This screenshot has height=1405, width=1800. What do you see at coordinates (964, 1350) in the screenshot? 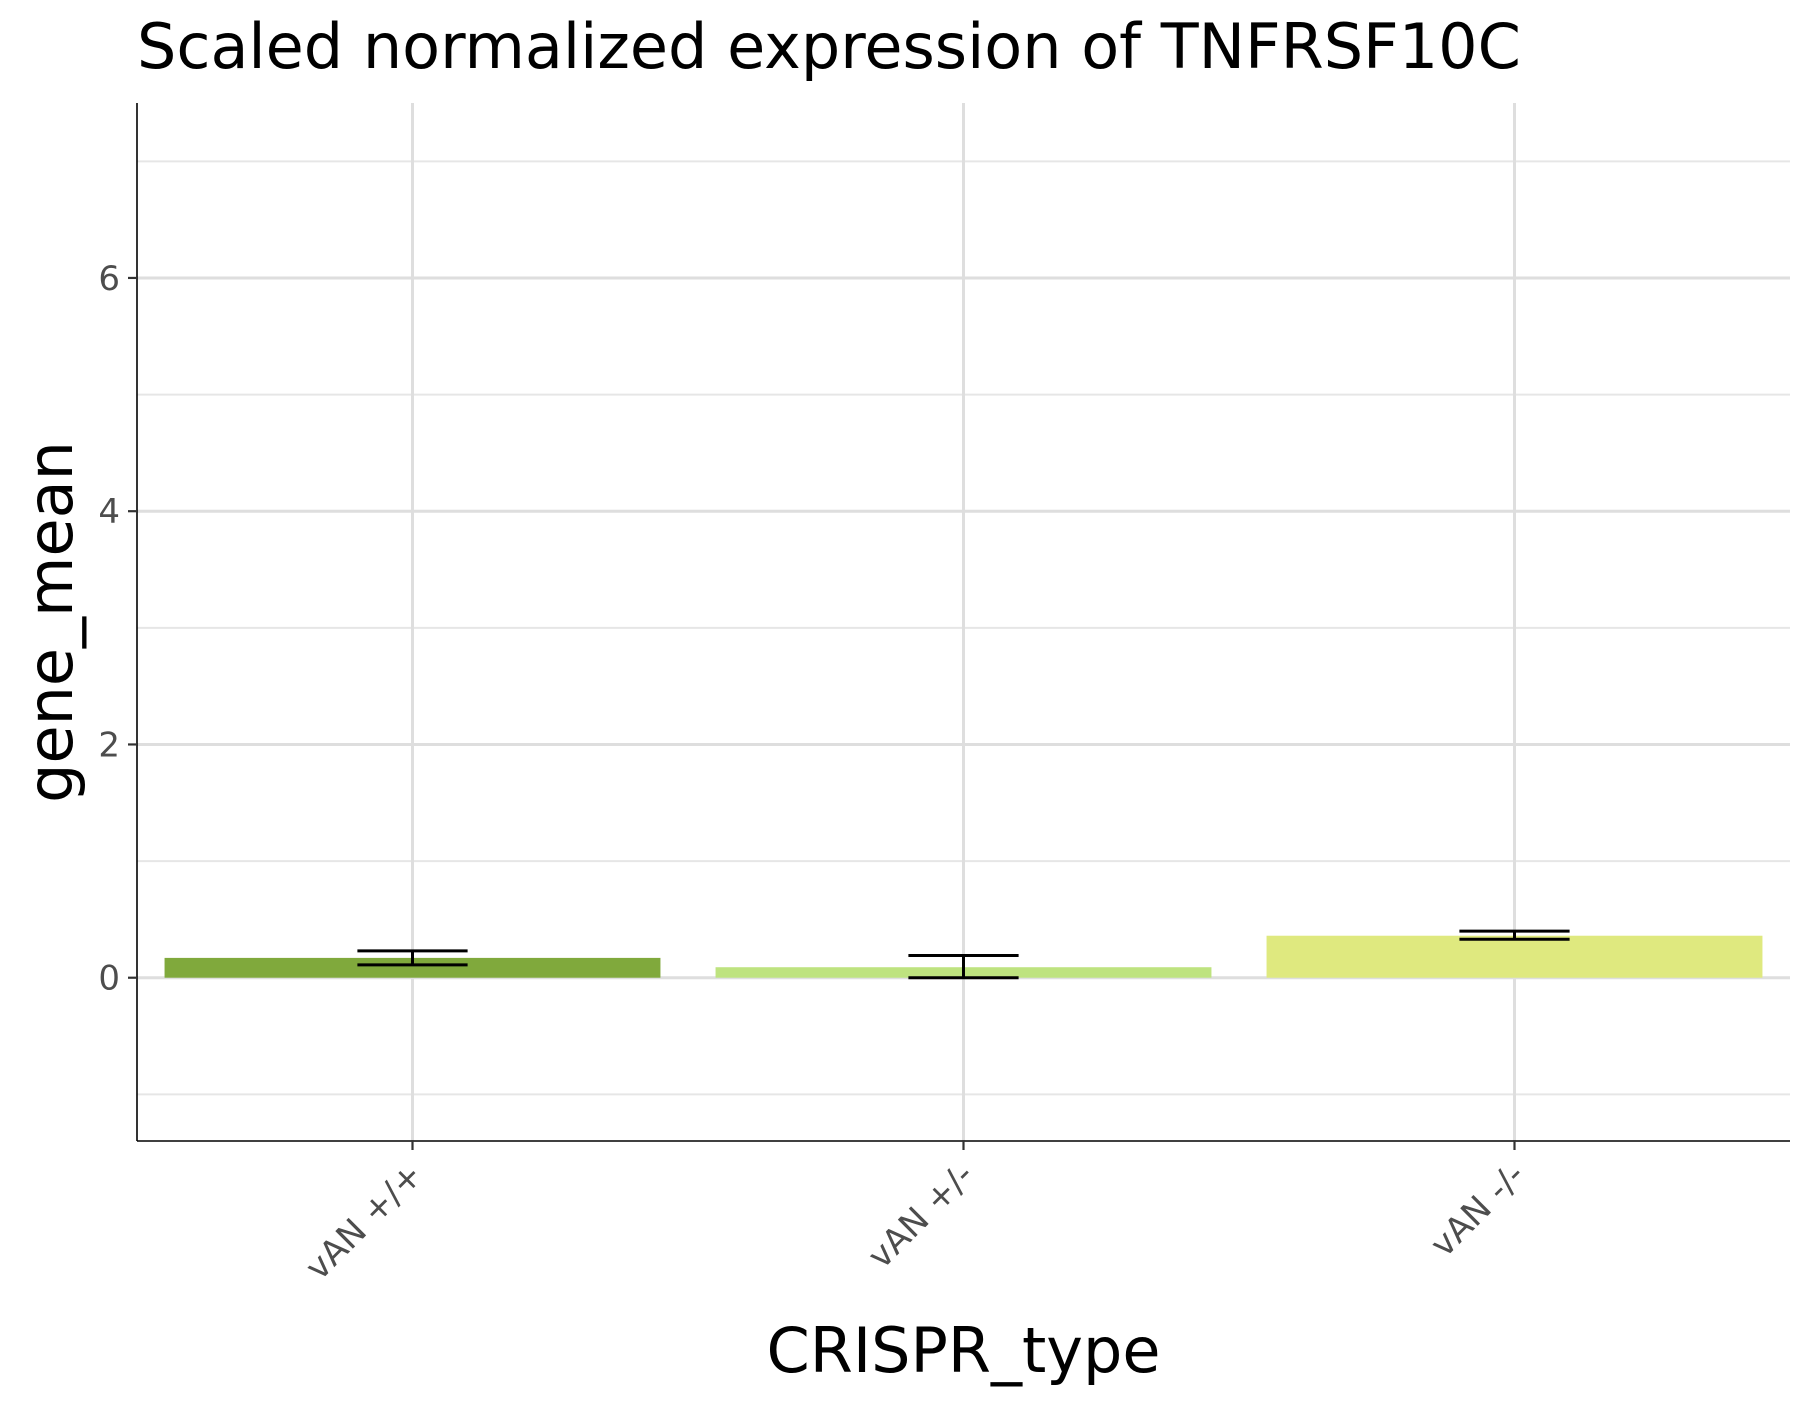
I see `x-axis-title: CRISPR_type` at bounding box center [964, 1350].